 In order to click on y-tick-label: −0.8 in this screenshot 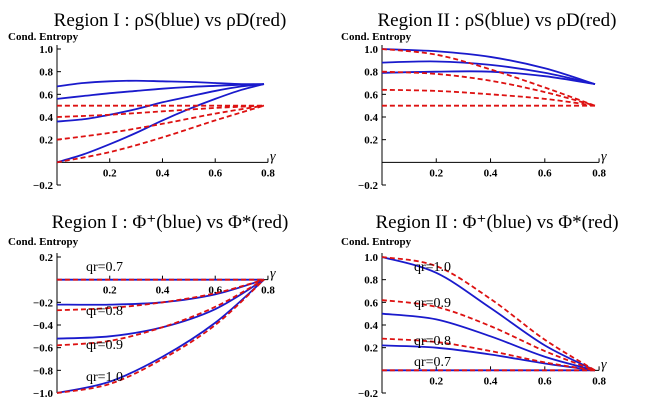, I will do `click(43, 371)`.